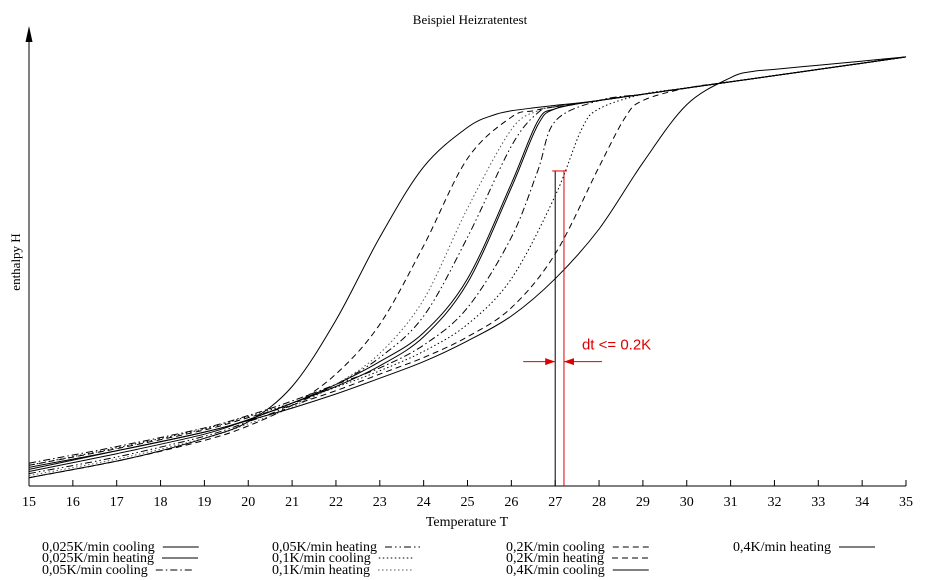 Image resolution: width=925 pixels, height=580 pixels. I want to click on legend-label: 0,2K/min cooling, so click(555, 547).